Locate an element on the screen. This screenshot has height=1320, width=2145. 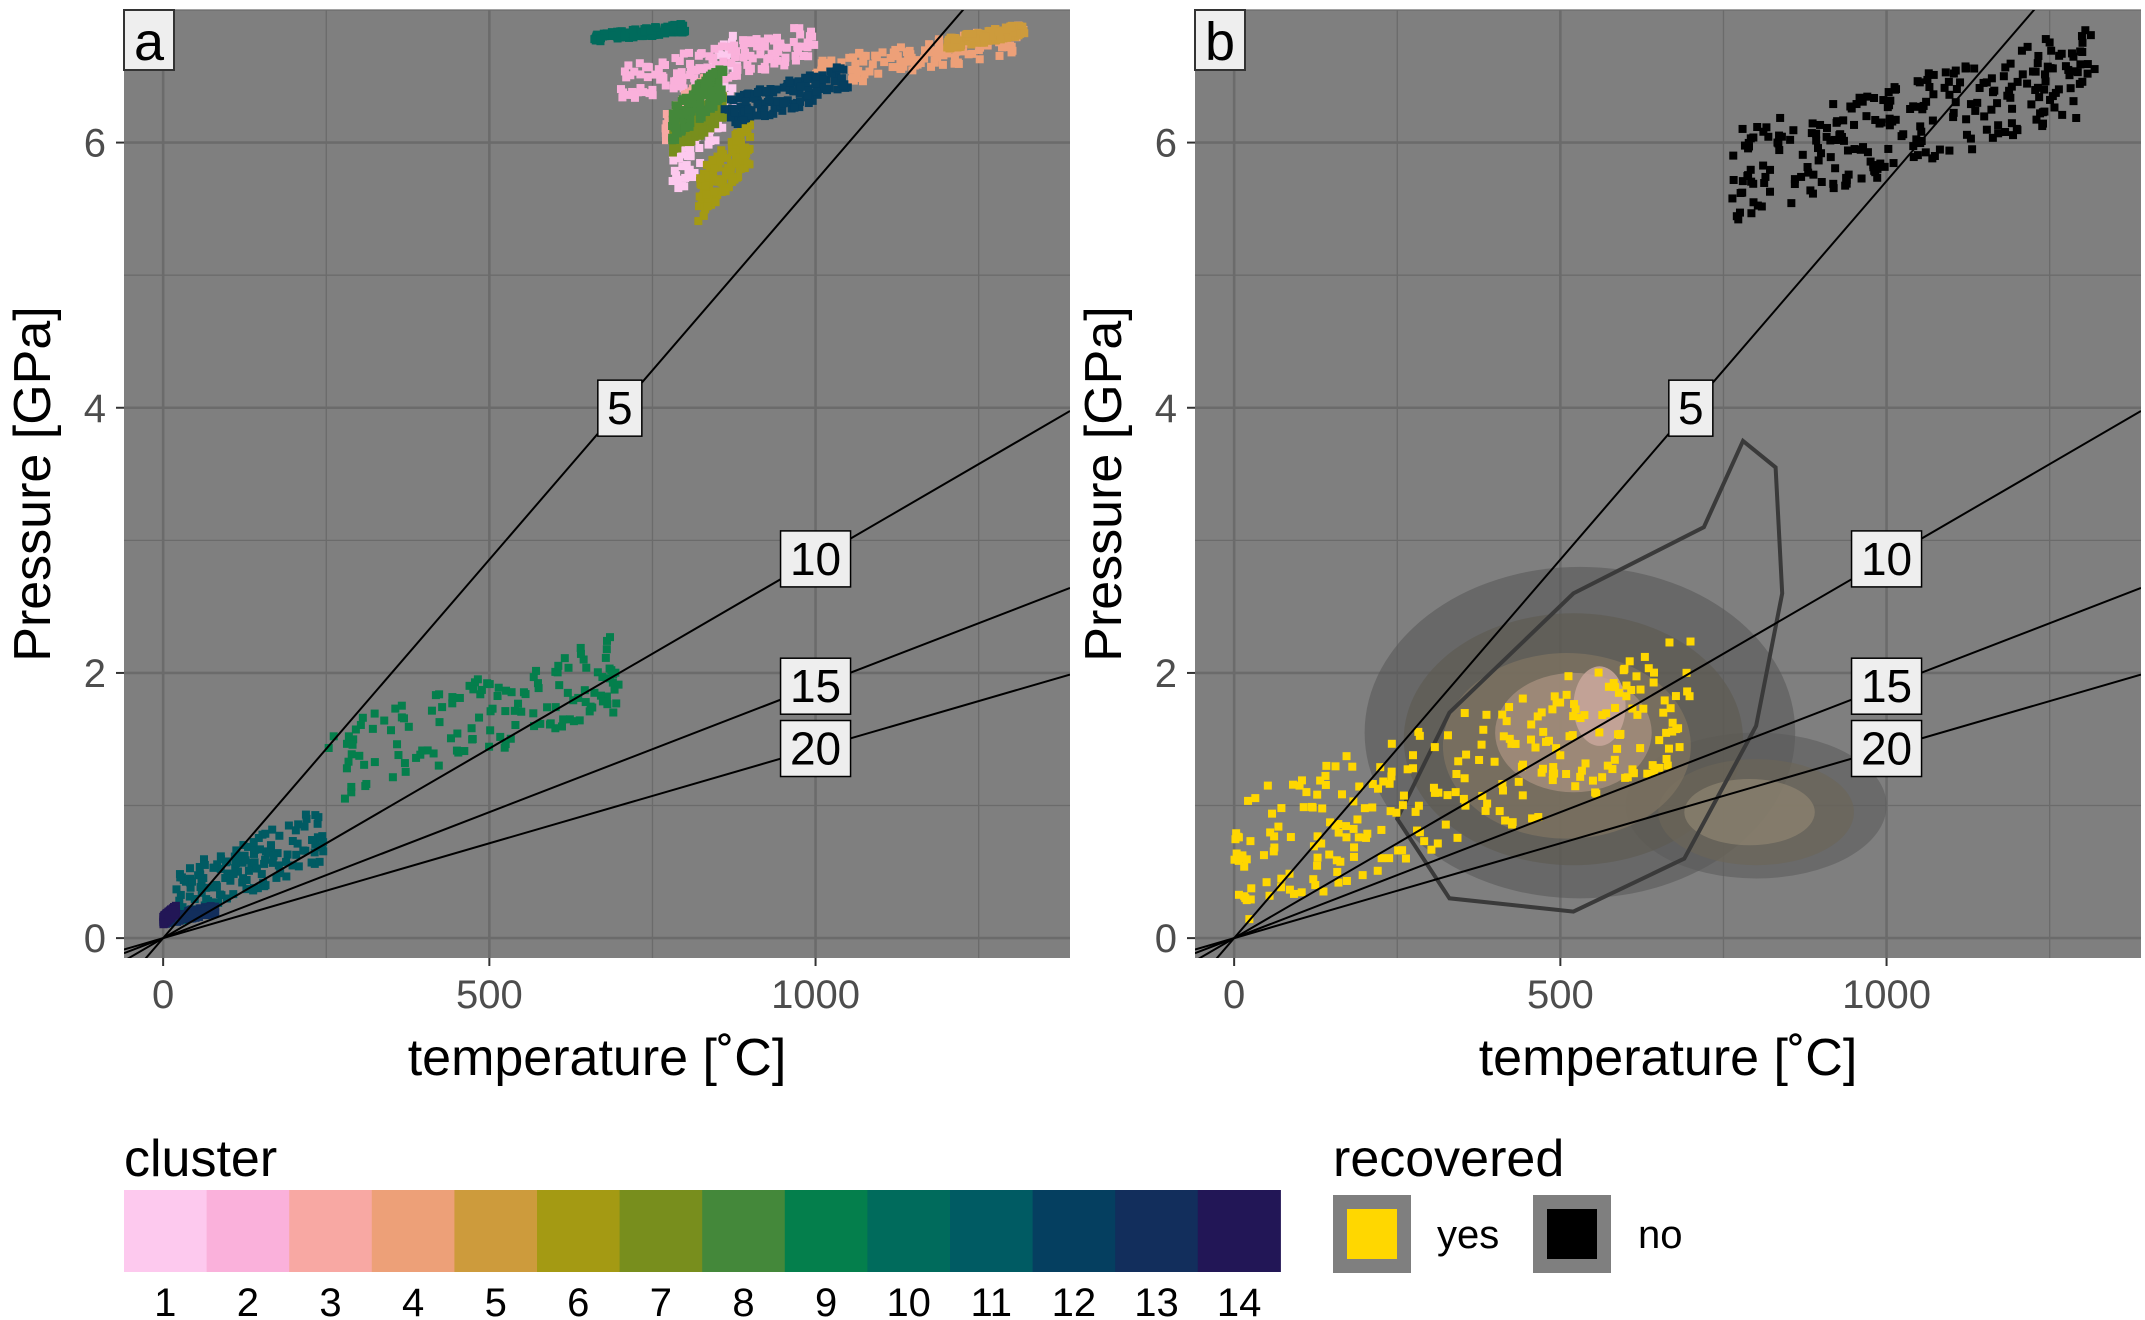
isotherm-label-box is located at coordinates (620, 408).